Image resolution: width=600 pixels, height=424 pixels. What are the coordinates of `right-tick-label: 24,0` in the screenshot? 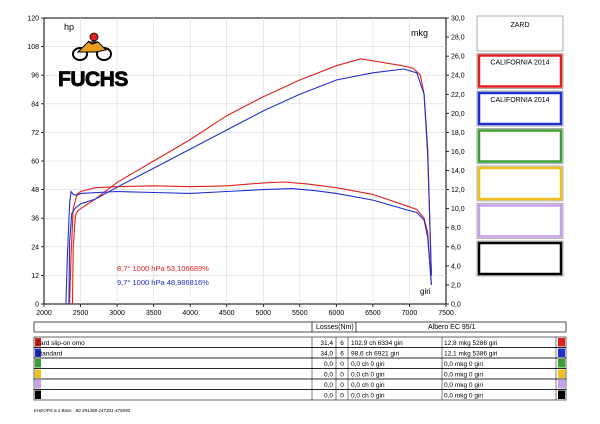 It's located at (458, 76).